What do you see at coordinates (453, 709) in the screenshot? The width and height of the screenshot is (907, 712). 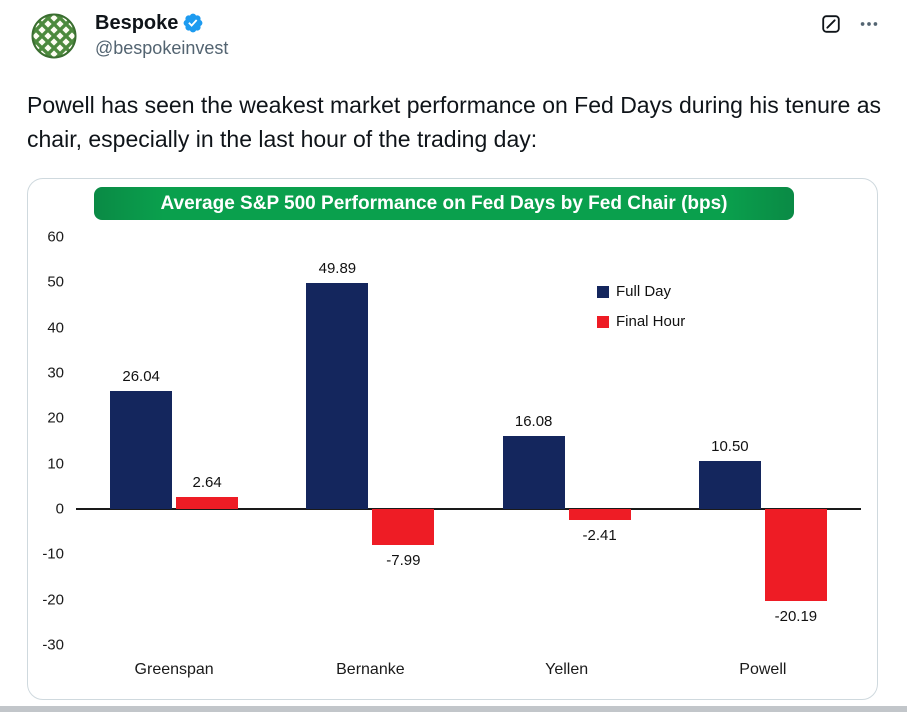 I see `bottom-divider` at bounding box center [453, 709].